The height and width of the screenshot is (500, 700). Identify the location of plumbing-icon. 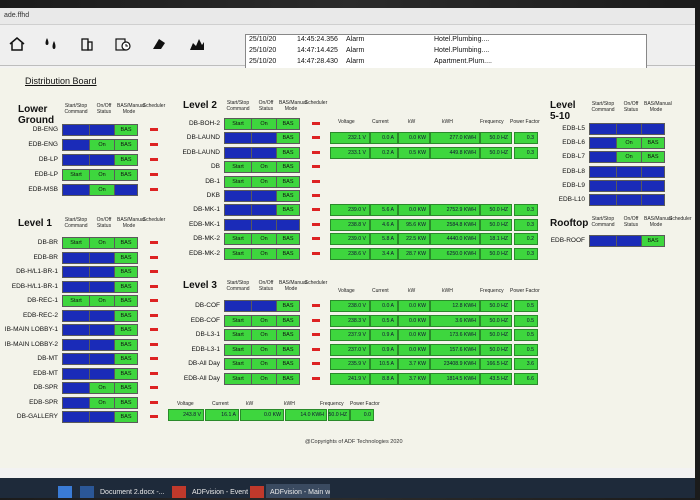
(51, 44).